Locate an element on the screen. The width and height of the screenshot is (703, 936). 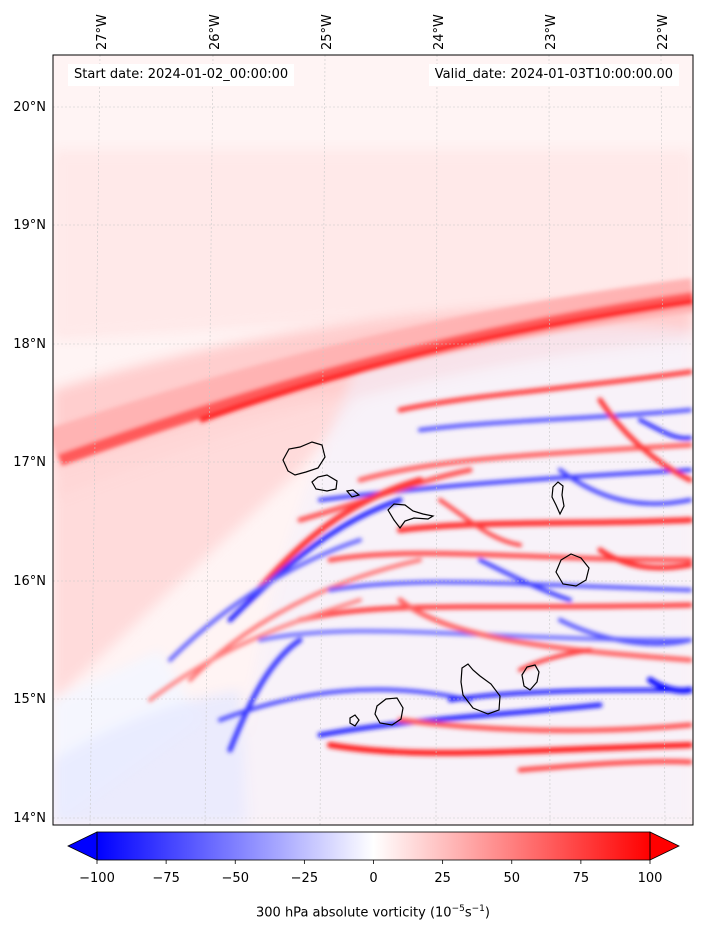
colorbar-tick-label: −50 is located at coordinates (235, 878).